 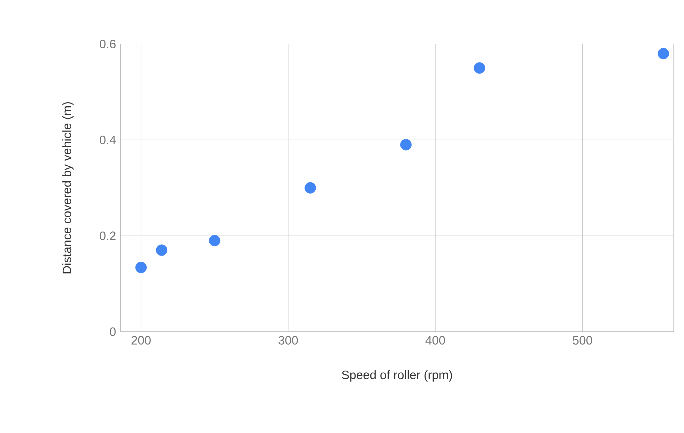 I want to click on y-axis-title: Distance covered by vehicle (m), so click(x=68, y=188).